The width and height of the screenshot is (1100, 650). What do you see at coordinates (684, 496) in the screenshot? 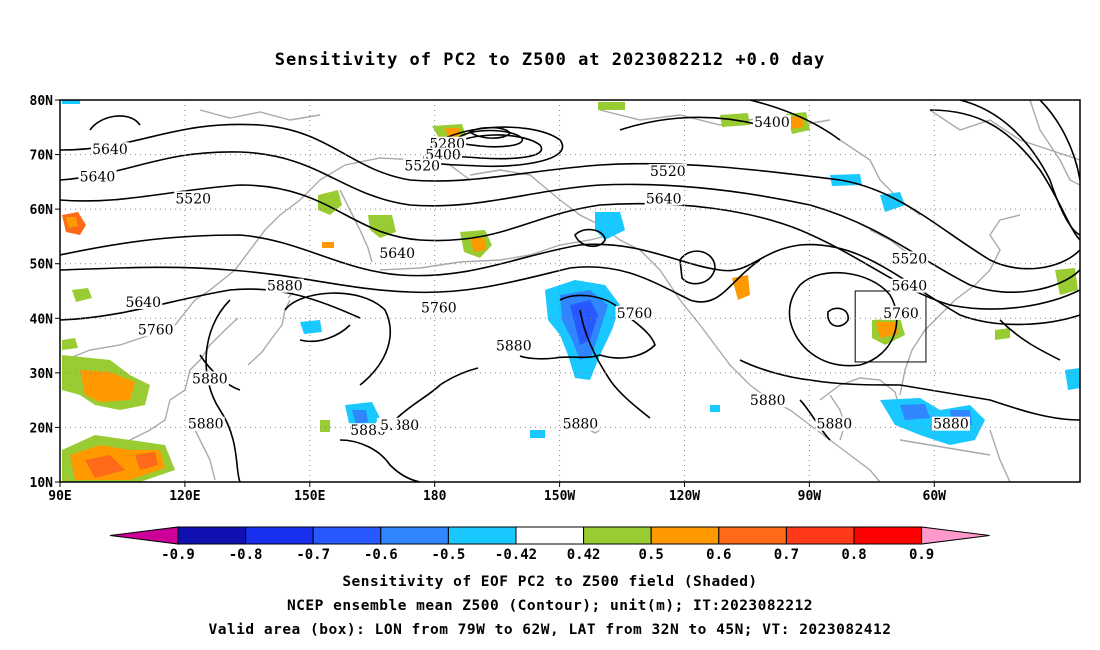
I see `lon-tick-label: 120W` at bounding box center [684, 496].